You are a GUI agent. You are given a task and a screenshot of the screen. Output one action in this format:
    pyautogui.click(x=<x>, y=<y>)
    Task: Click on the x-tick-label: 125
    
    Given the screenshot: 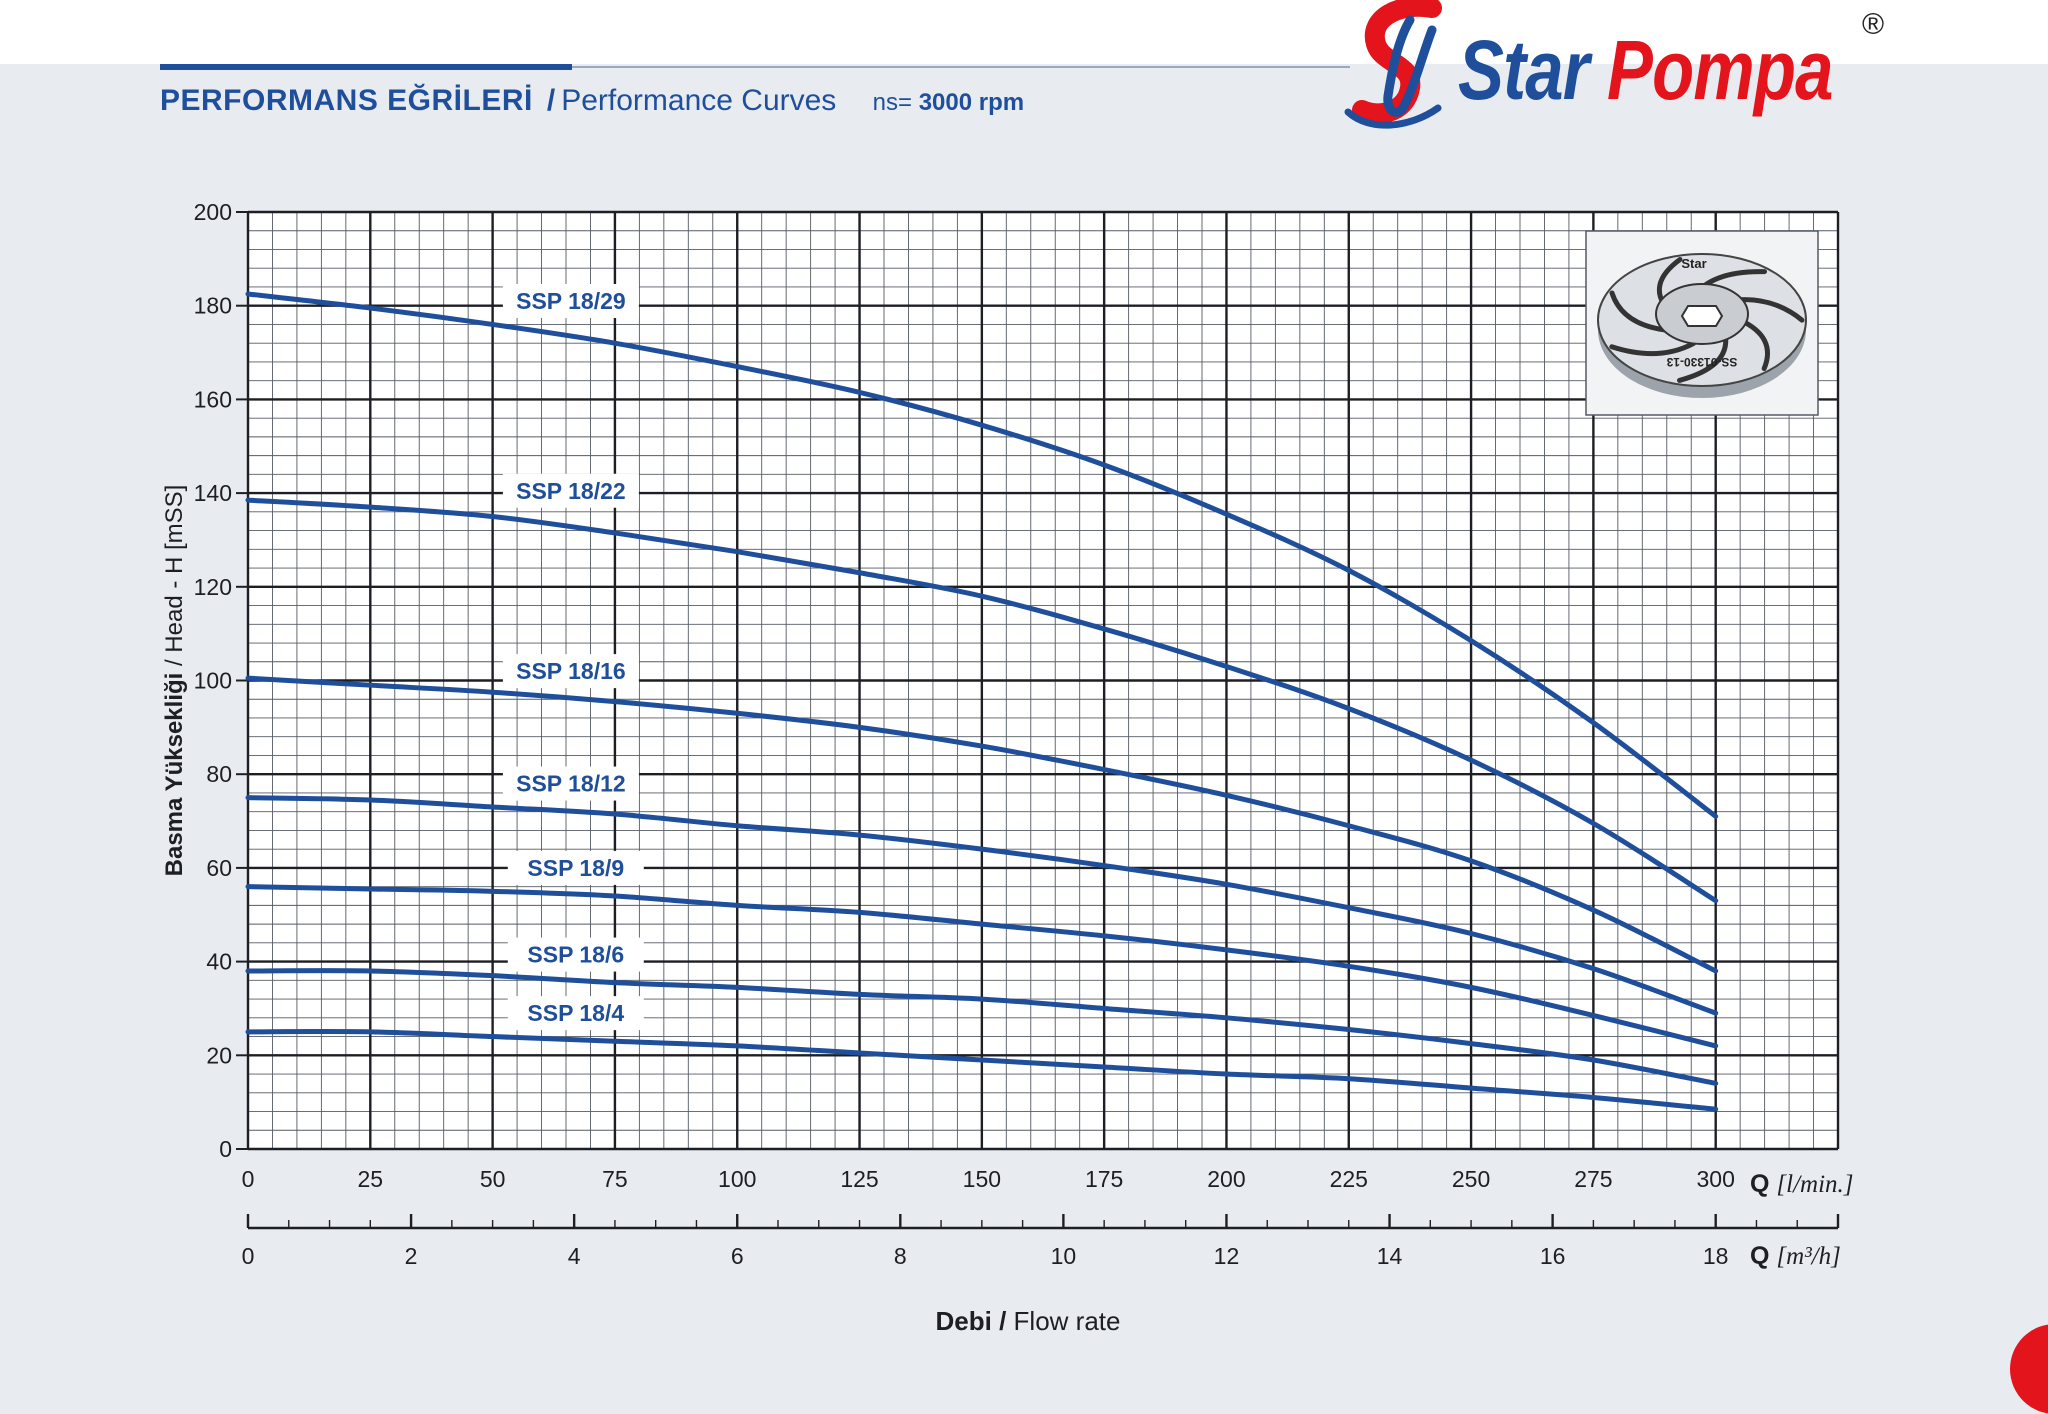 What is the action you would take?
    pyautogui.click(x=859, y=1179)
    